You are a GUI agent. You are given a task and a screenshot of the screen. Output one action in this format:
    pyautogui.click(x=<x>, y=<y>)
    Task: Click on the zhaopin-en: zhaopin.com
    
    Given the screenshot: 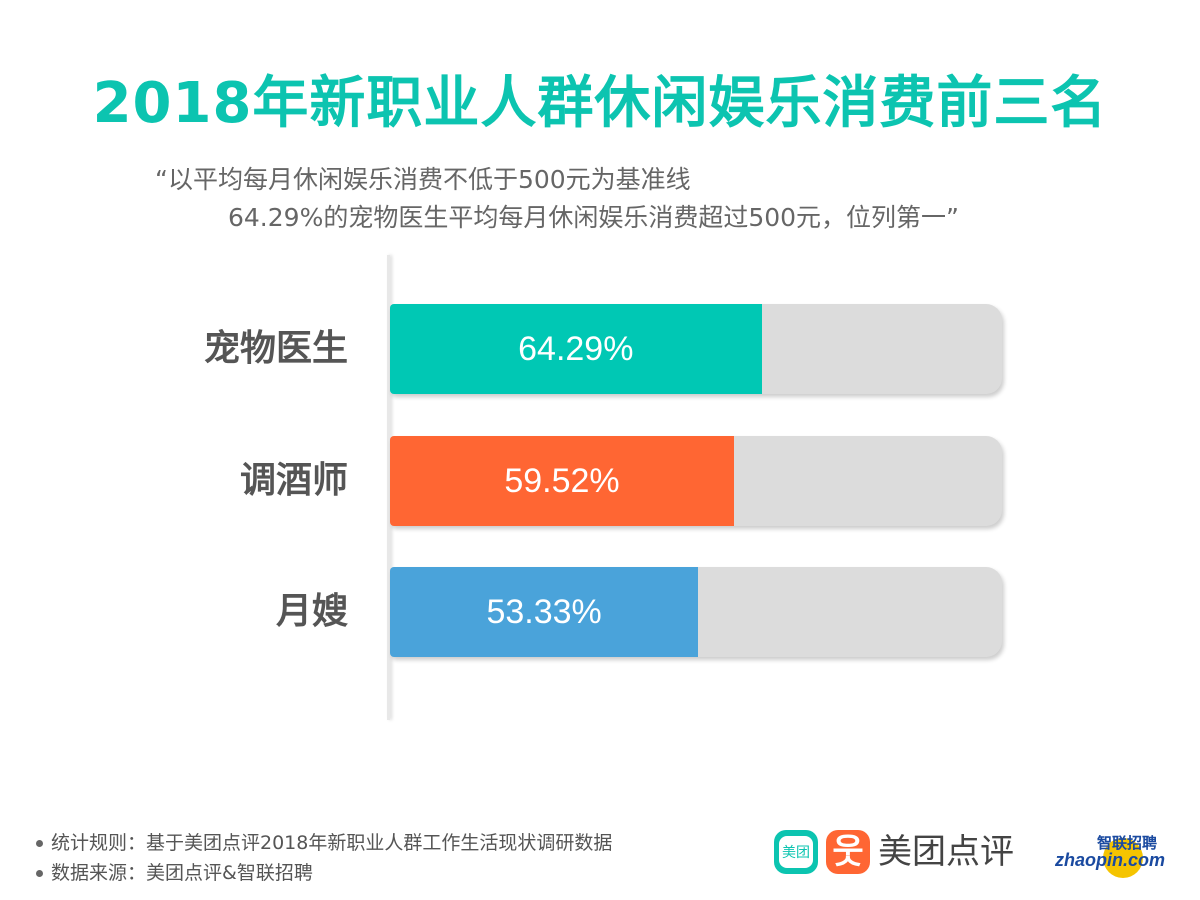 What is the action you would take?
    pyautogui.click(x=1110, y=860)
    